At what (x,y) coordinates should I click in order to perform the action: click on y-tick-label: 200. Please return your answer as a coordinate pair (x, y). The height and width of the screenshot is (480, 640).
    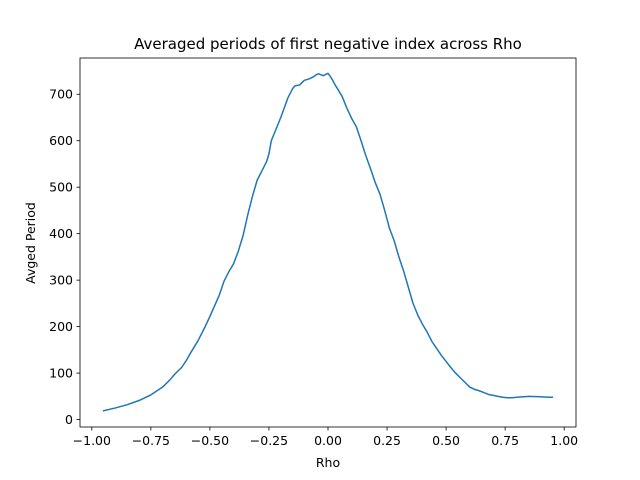
    Looking at the image, I should click on (61, 326).